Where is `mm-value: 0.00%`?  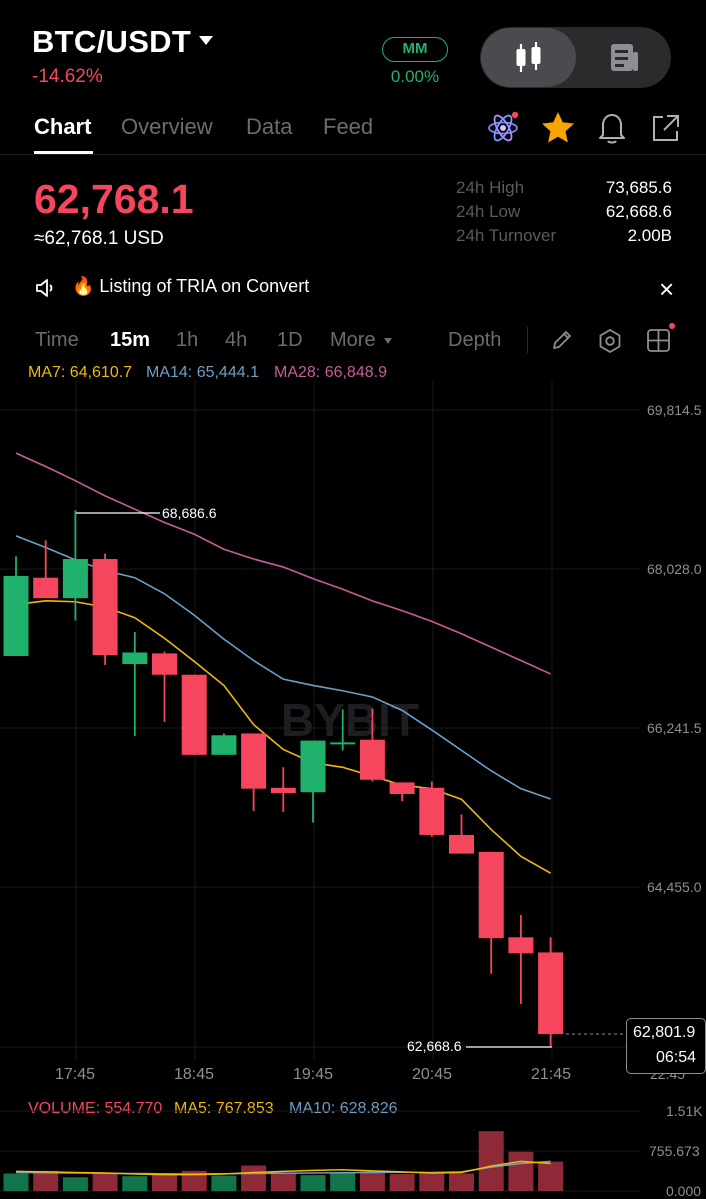 mm-value: 0.00% is located at coordinates (415, 76).